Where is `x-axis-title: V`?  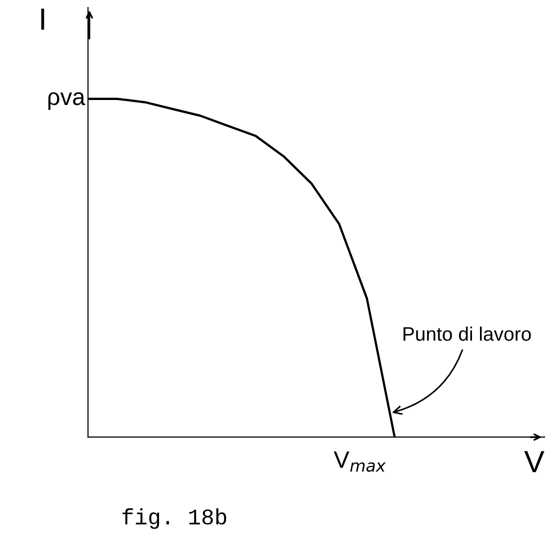
x-axis-title: V is located at coordinates (534, 461).